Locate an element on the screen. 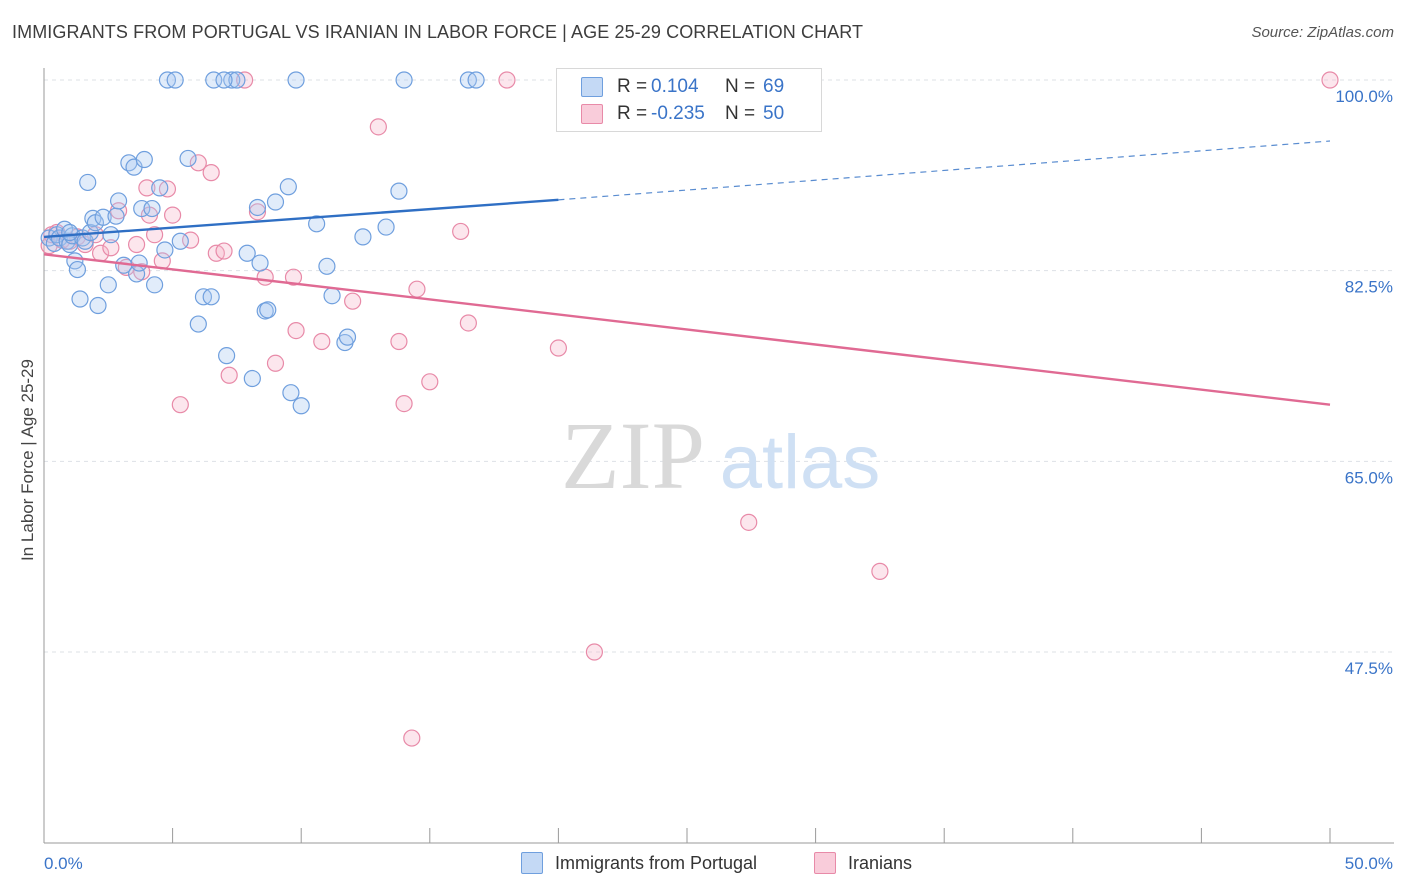  series-portugal-points is located at coordinates (262, 243).